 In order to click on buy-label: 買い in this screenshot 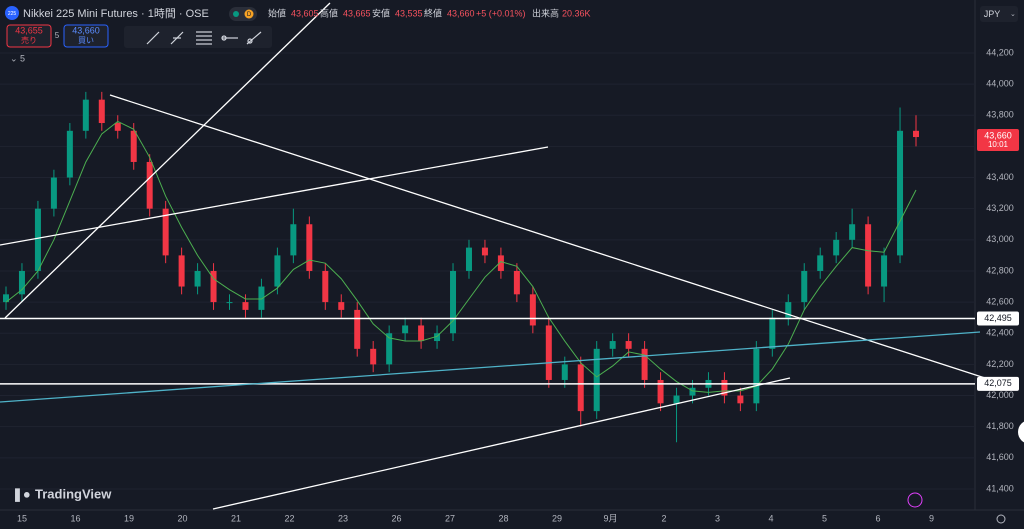, I will do `click(86, 40)`.